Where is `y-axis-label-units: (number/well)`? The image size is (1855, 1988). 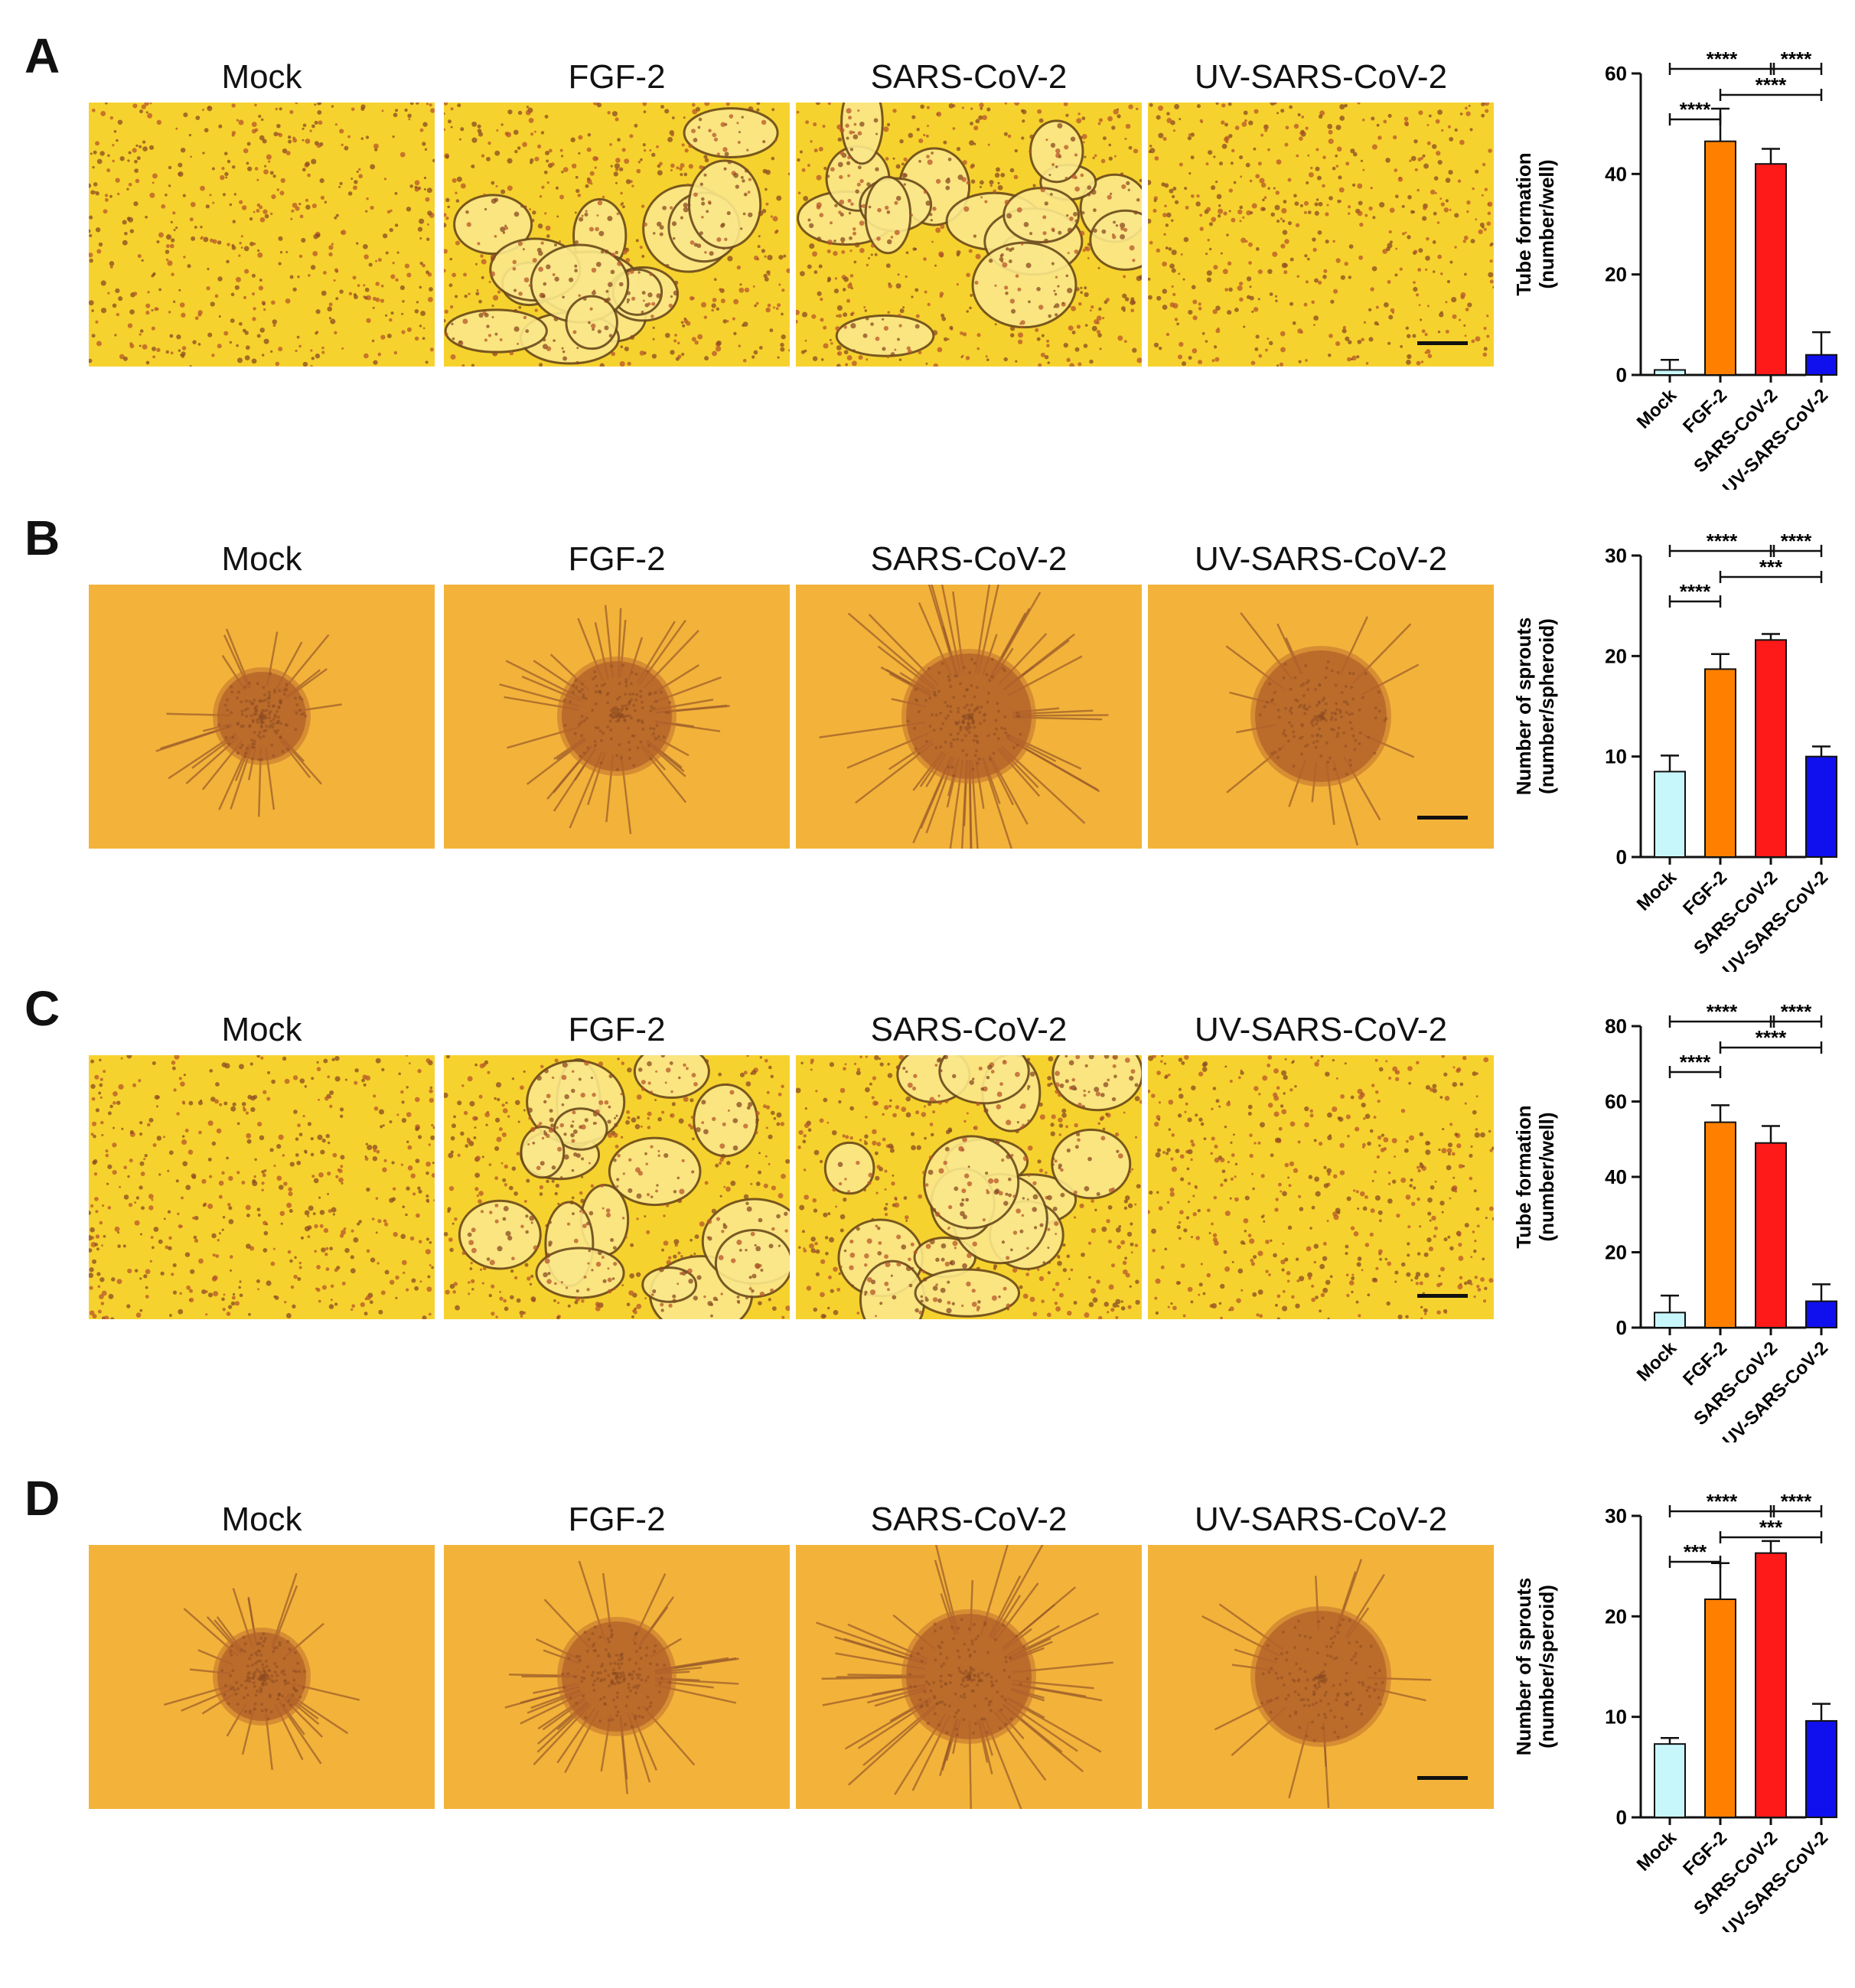
y-axis-label-units: (number/well) is located at coordinates (1546, 224).